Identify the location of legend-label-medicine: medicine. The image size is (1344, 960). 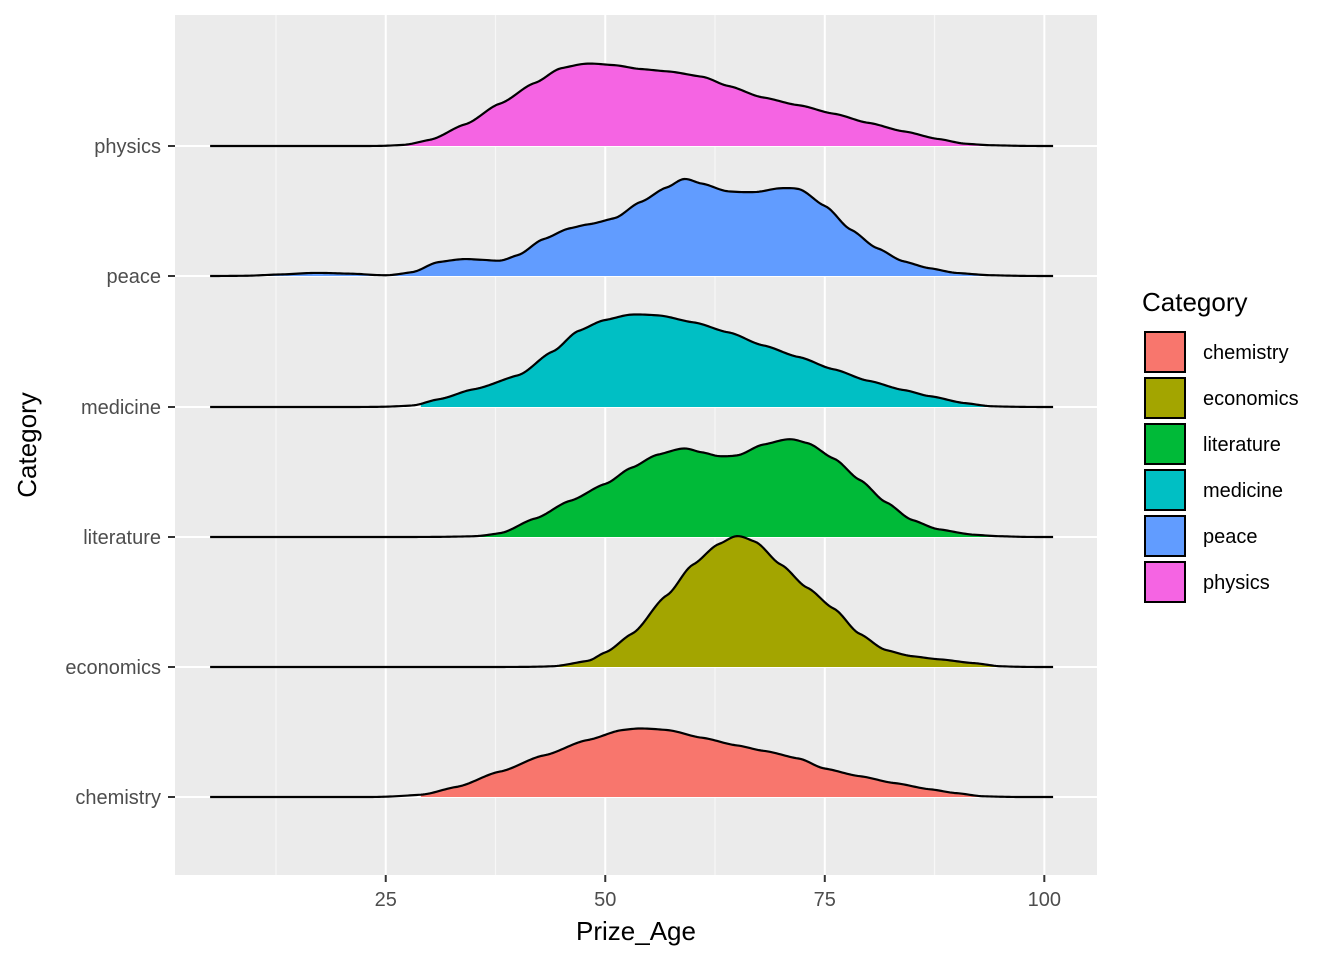
(1243, 491).